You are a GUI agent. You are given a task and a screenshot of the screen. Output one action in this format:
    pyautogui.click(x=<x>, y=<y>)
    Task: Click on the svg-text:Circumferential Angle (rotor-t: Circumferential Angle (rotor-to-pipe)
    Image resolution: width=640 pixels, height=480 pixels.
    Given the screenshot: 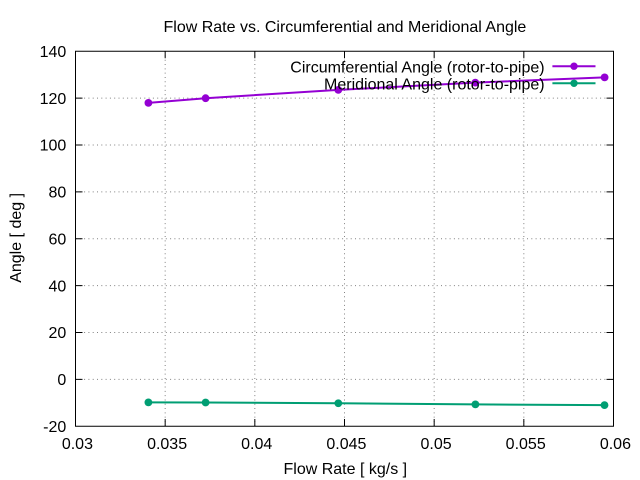 What is the action you would take?
    pyautogui.click(x=417, y=67)
    